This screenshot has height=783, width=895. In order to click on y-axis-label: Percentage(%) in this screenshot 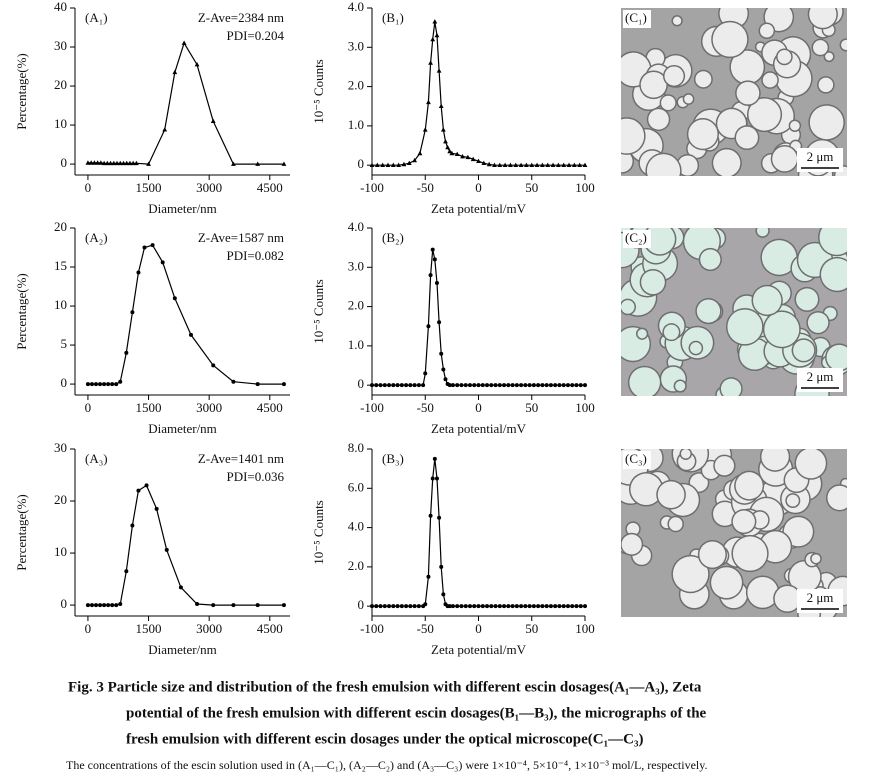, I will do `click(21, 532)`.